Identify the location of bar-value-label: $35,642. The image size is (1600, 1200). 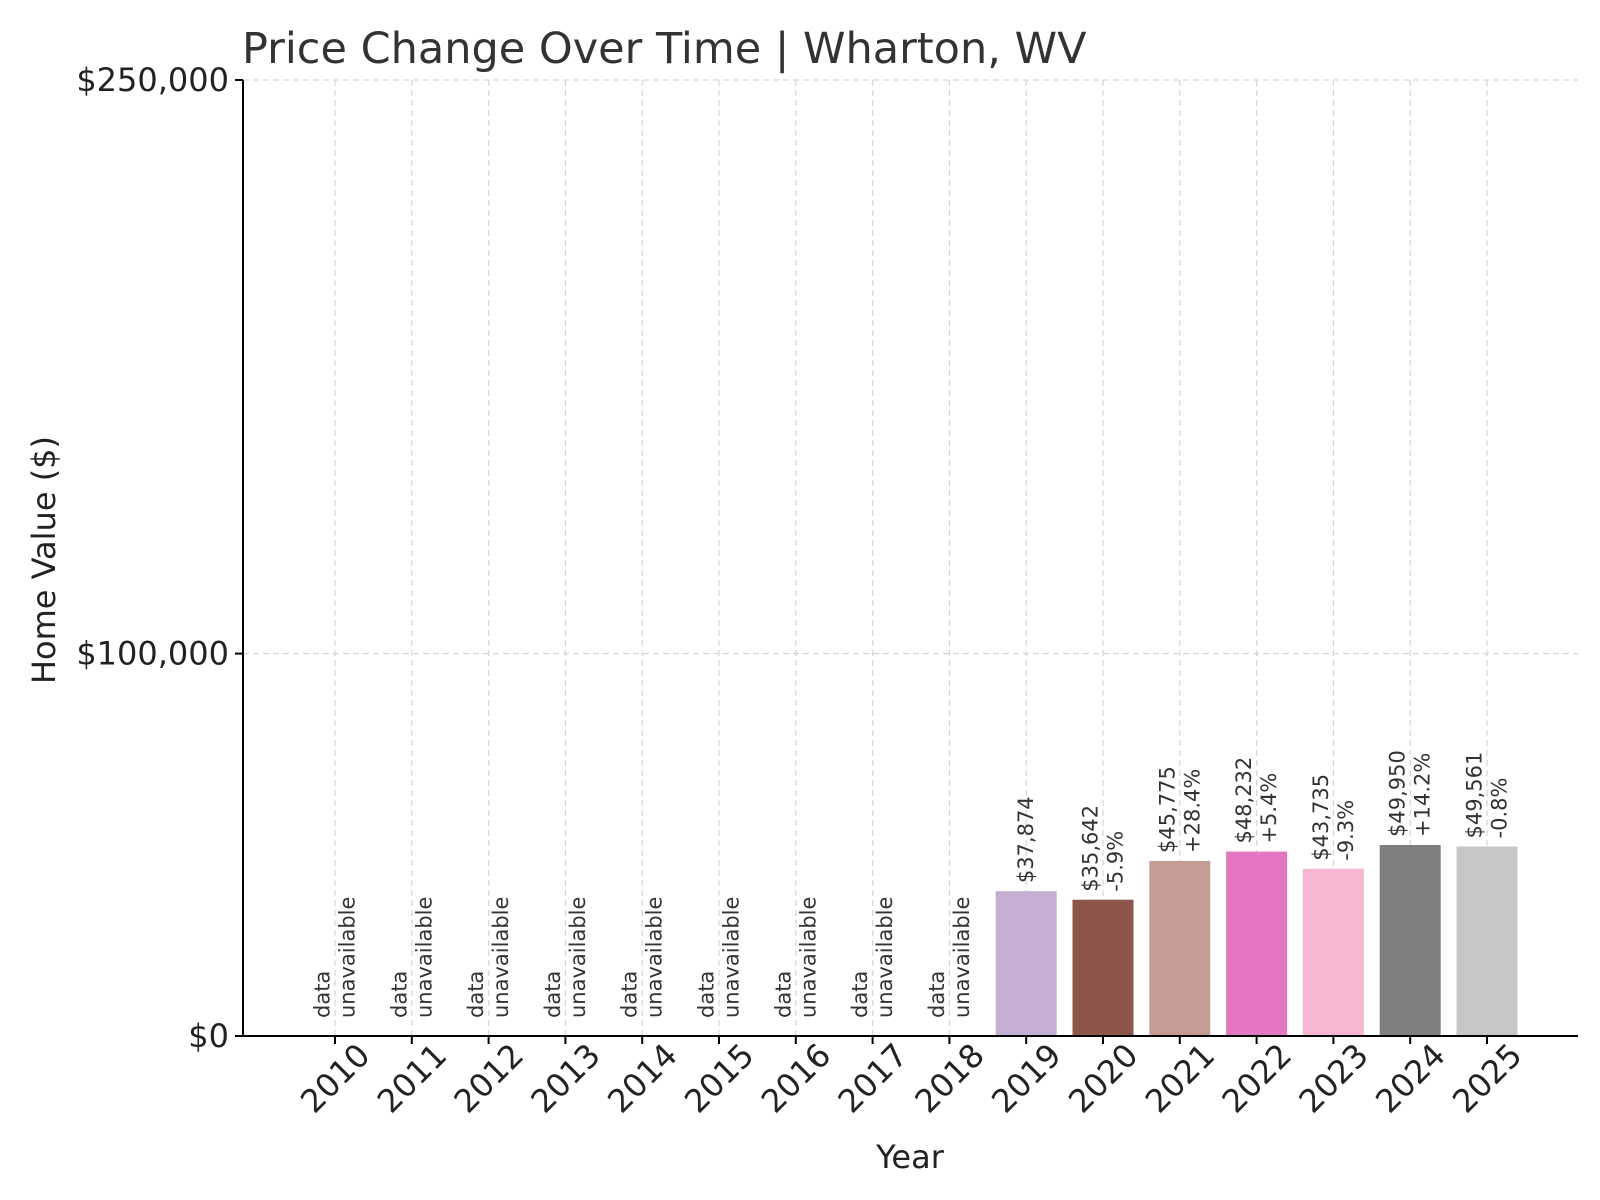
(1091, 848).